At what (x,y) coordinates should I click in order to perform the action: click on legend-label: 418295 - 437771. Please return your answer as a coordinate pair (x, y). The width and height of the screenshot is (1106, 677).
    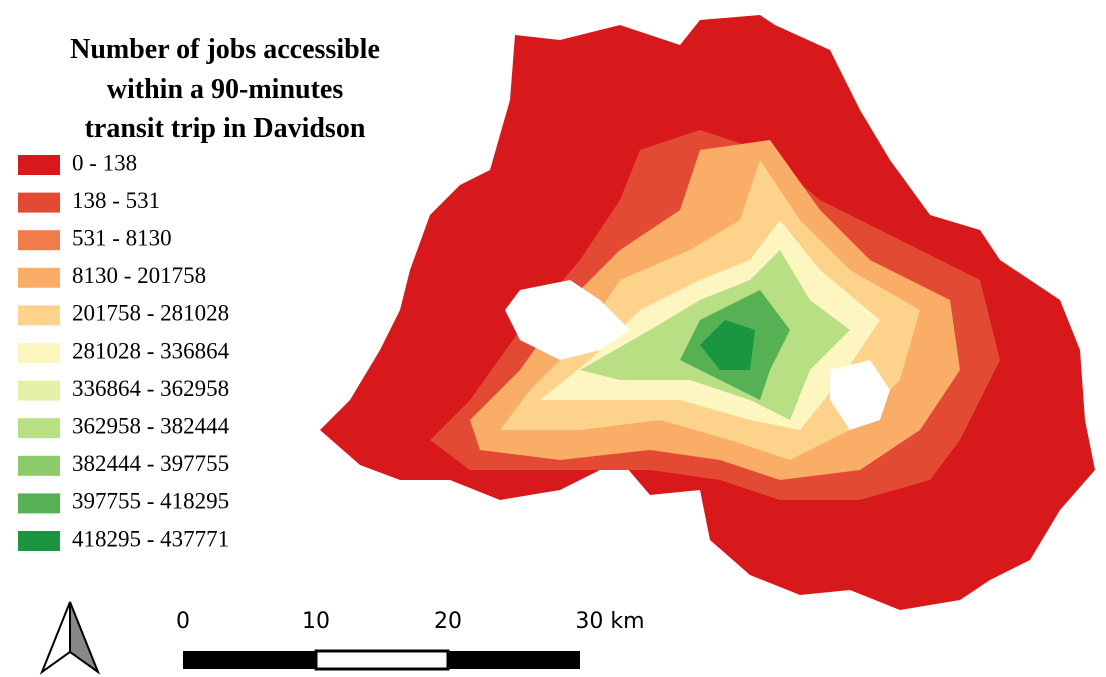
    Looking at the image, I should click on (150, 538).